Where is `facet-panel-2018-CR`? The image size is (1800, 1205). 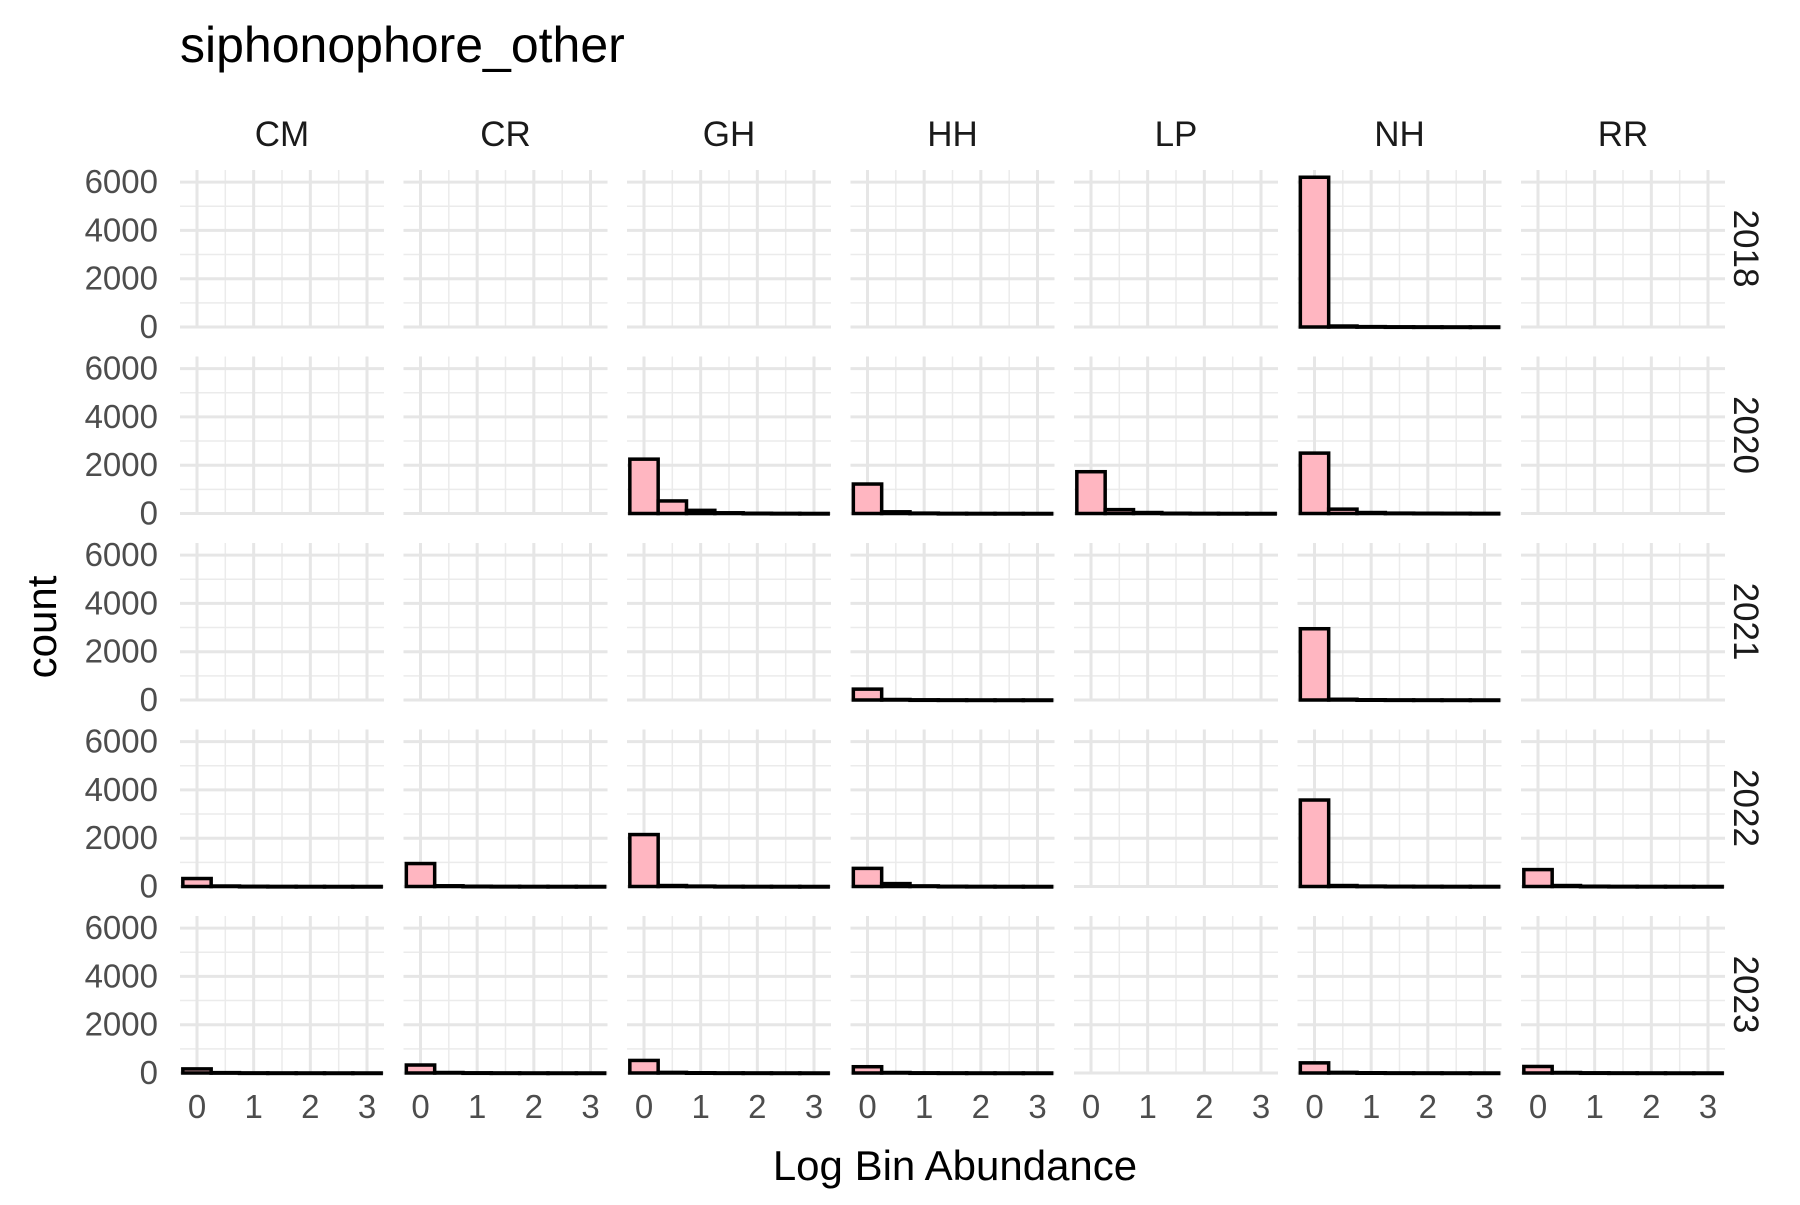
facet-panel-2018-CR is located at coordinates (505, 249).